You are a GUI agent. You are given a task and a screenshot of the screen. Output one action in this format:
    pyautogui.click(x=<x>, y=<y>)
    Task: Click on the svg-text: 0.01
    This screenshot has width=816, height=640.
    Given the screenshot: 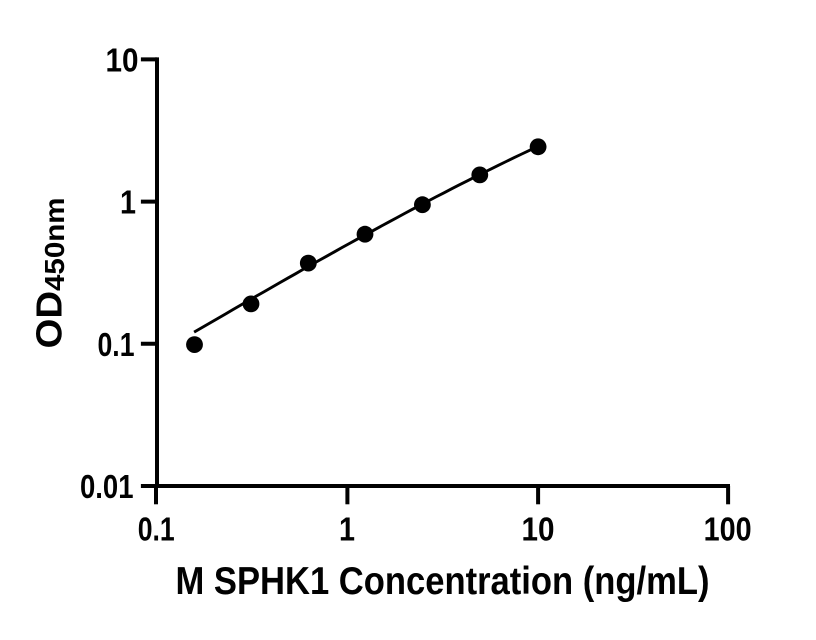 What is the action you would take?
    pyautogui.click(x=107, y=487)
    